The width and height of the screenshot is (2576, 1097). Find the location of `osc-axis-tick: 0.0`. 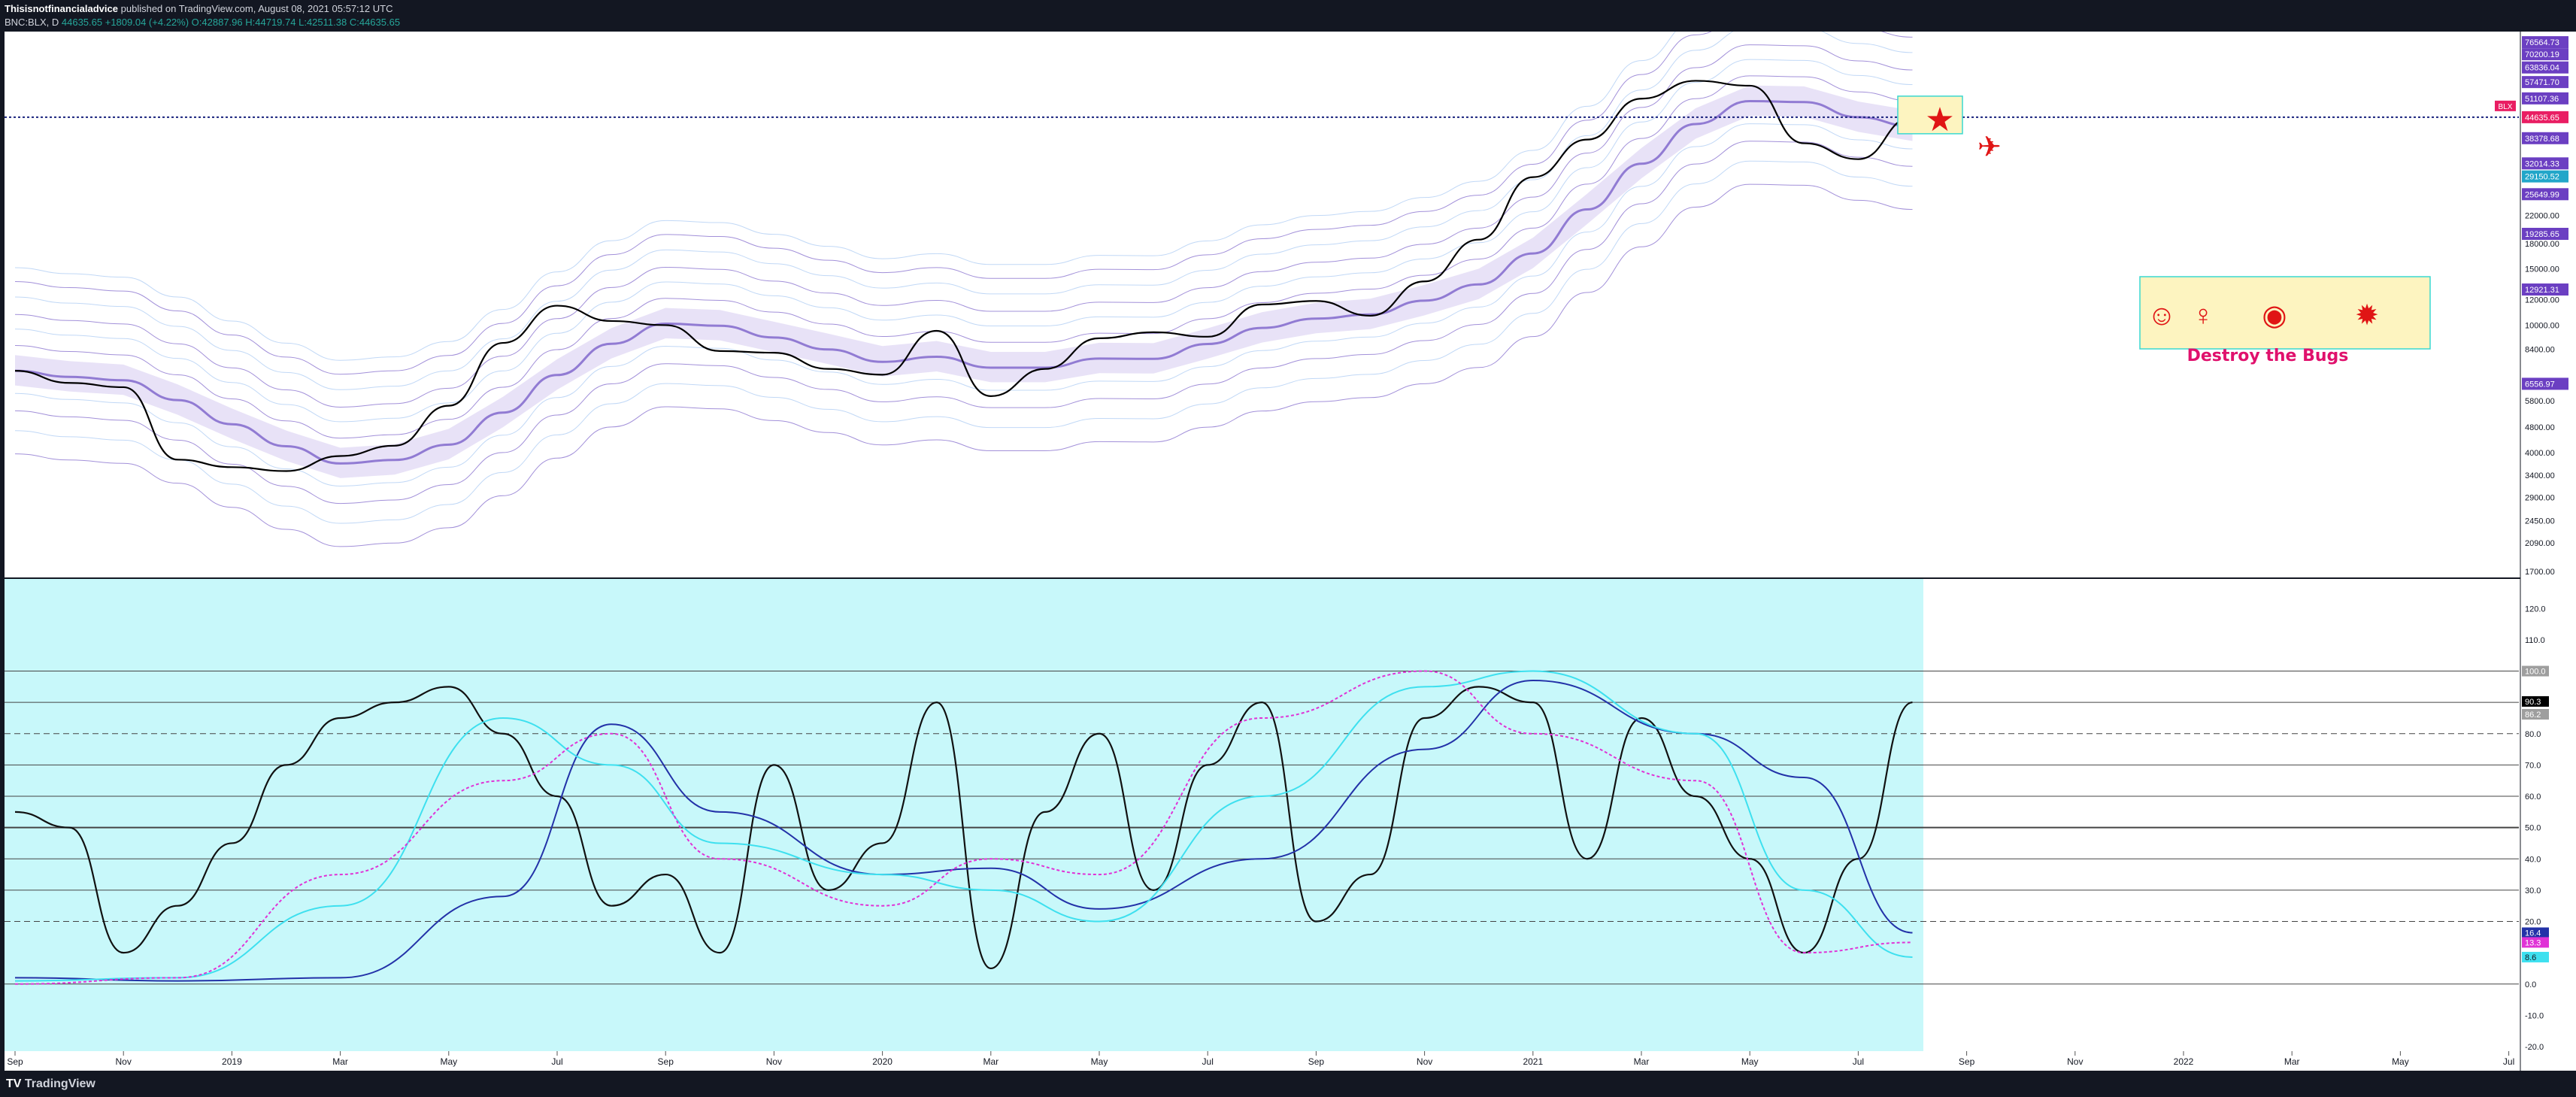

osc-axis-tick: 0.0 is located at coordinates (2530, 984).